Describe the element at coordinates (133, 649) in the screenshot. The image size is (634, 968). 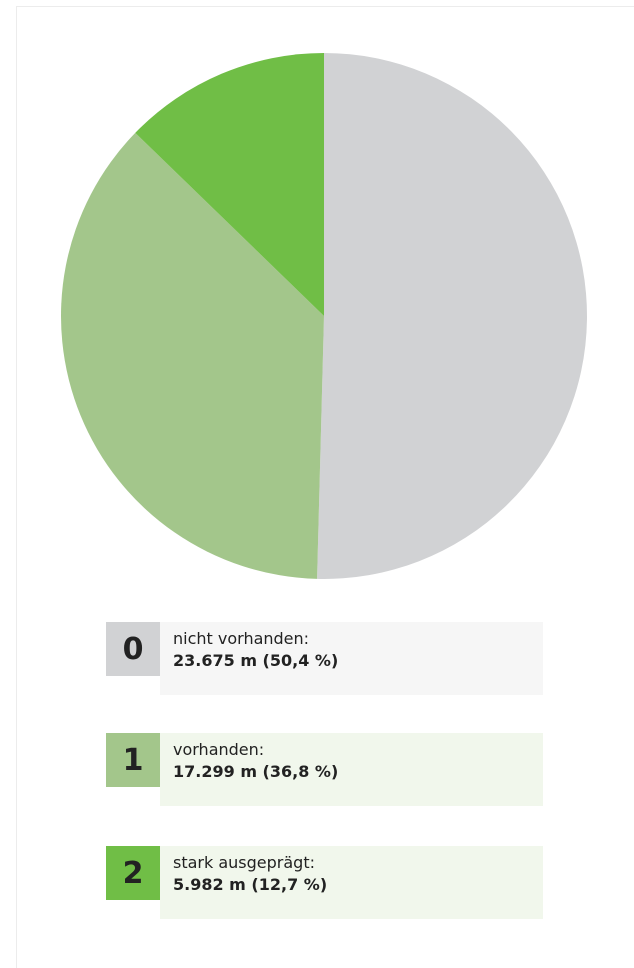
I see `legend-code: 0` at that location.